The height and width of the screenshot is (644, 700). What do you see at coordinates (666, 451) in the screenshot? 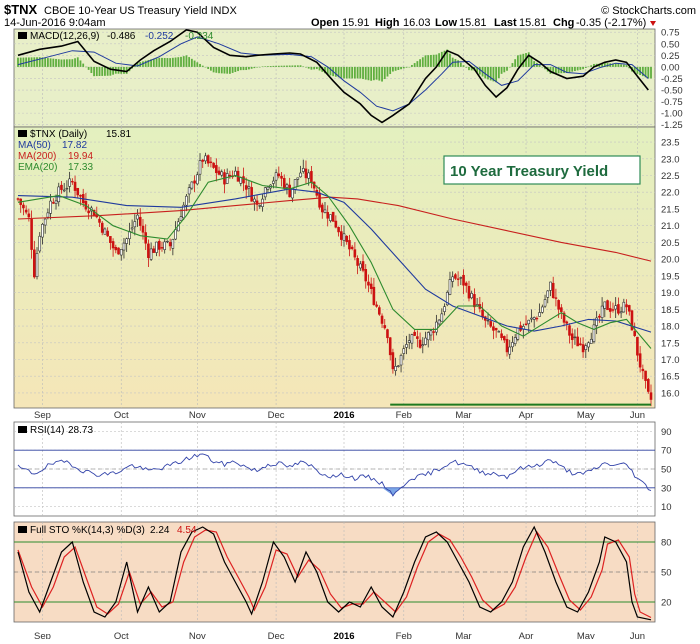
I see `y-tick-label: 70` at bounding box center [666, 451].